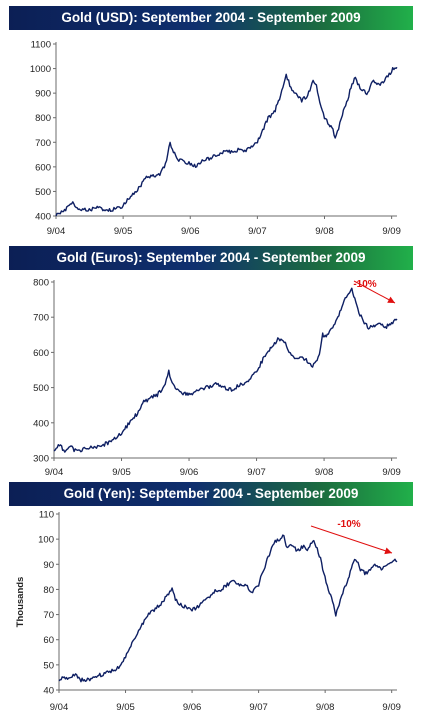 Image resolution: width=446 pixels, height=721 pixels. I want to click on y-axis-label: Thousands, so click(20, 602).